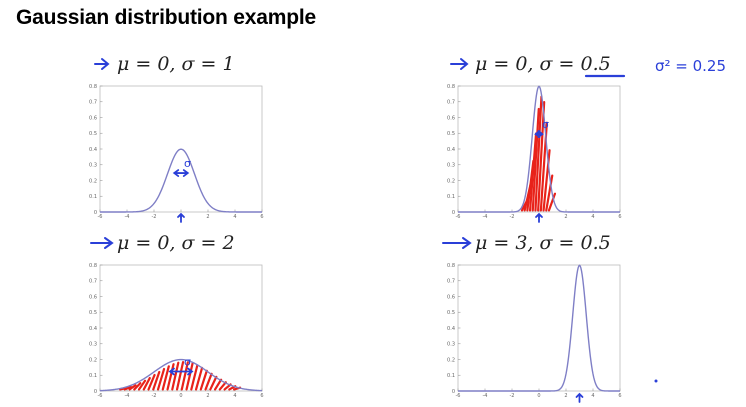  What do you see at coordinates (127, 217) in the screenshot?
I see `chart-1-xtick-label-1: -4` at bounding box center [127, 217].